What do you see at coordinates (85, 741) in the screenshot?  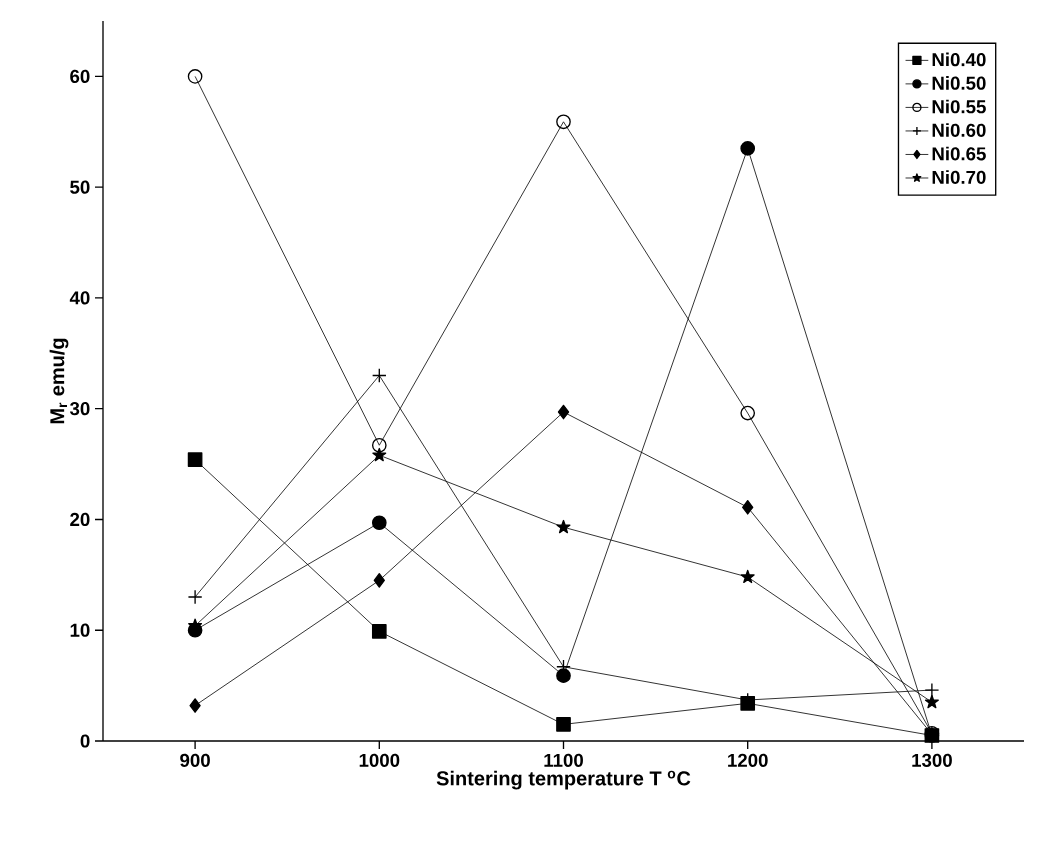 I see `y-tick-label: 0` at bounding box center [85, 741].